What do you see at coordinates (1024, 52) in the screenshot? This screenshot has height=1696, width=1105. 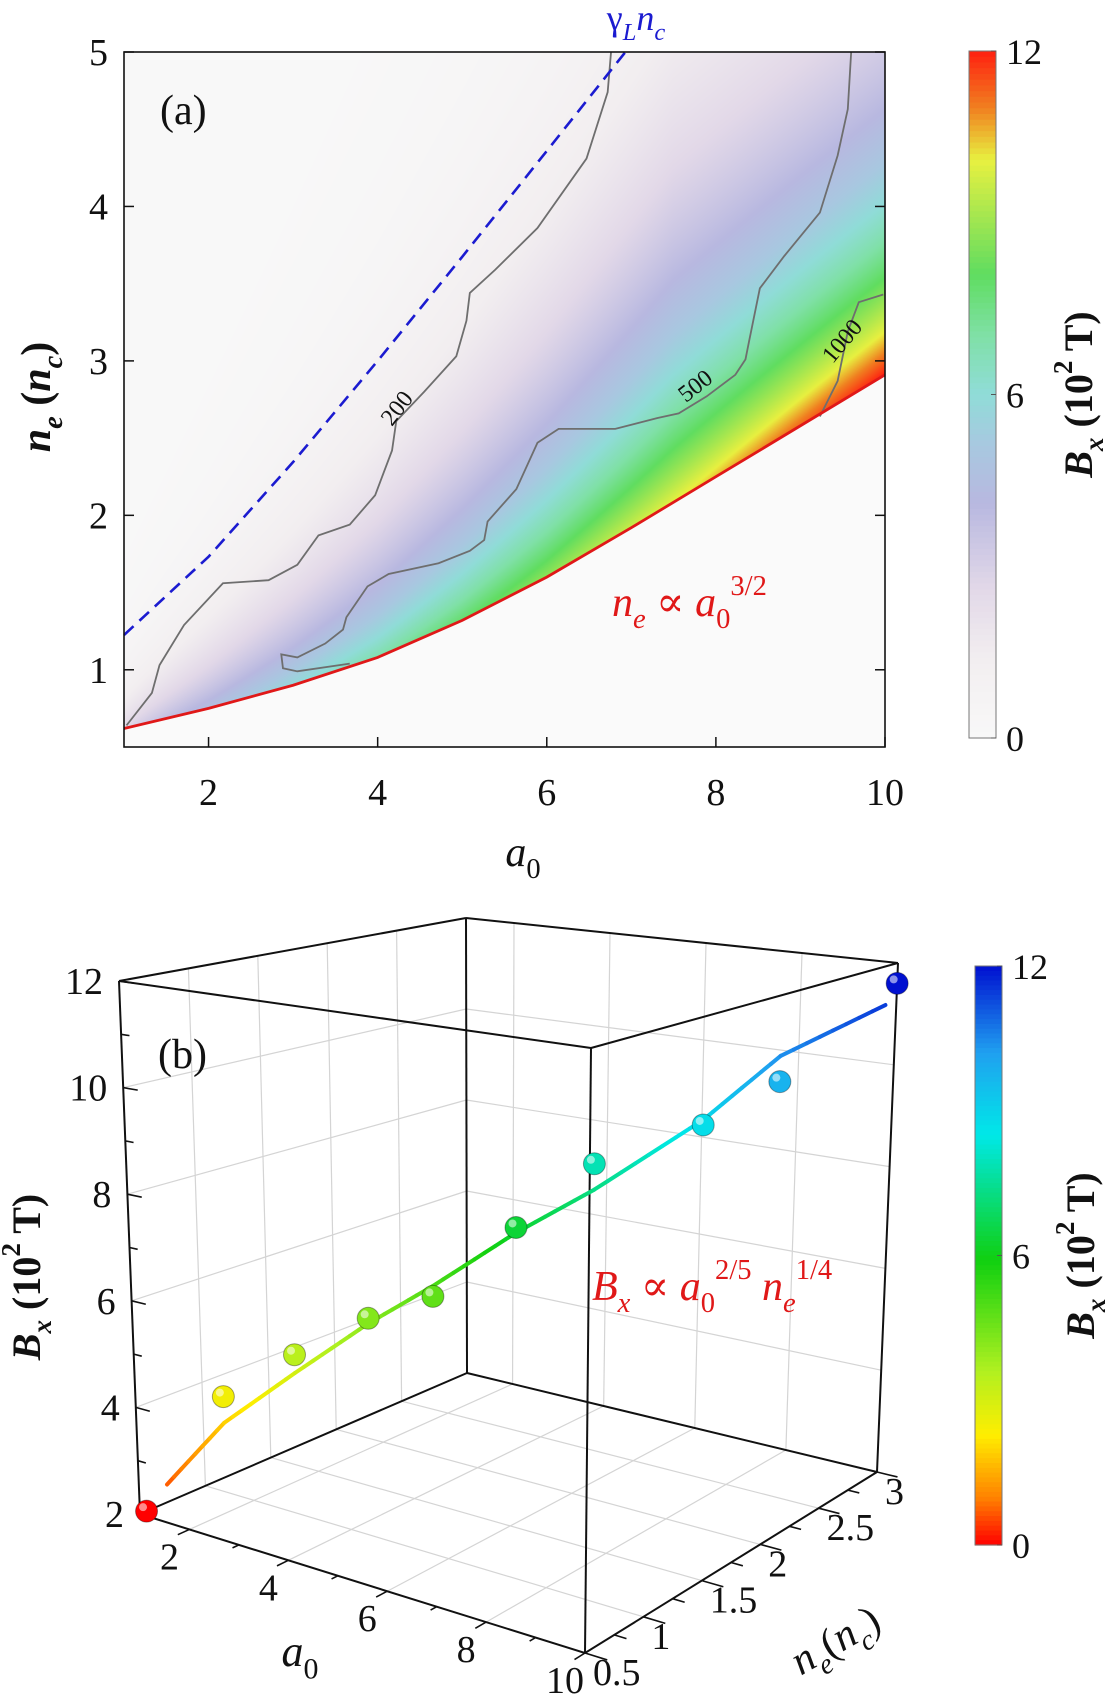 I see `colorbar-tick-label: 12` at bounding box center [1024, 52].